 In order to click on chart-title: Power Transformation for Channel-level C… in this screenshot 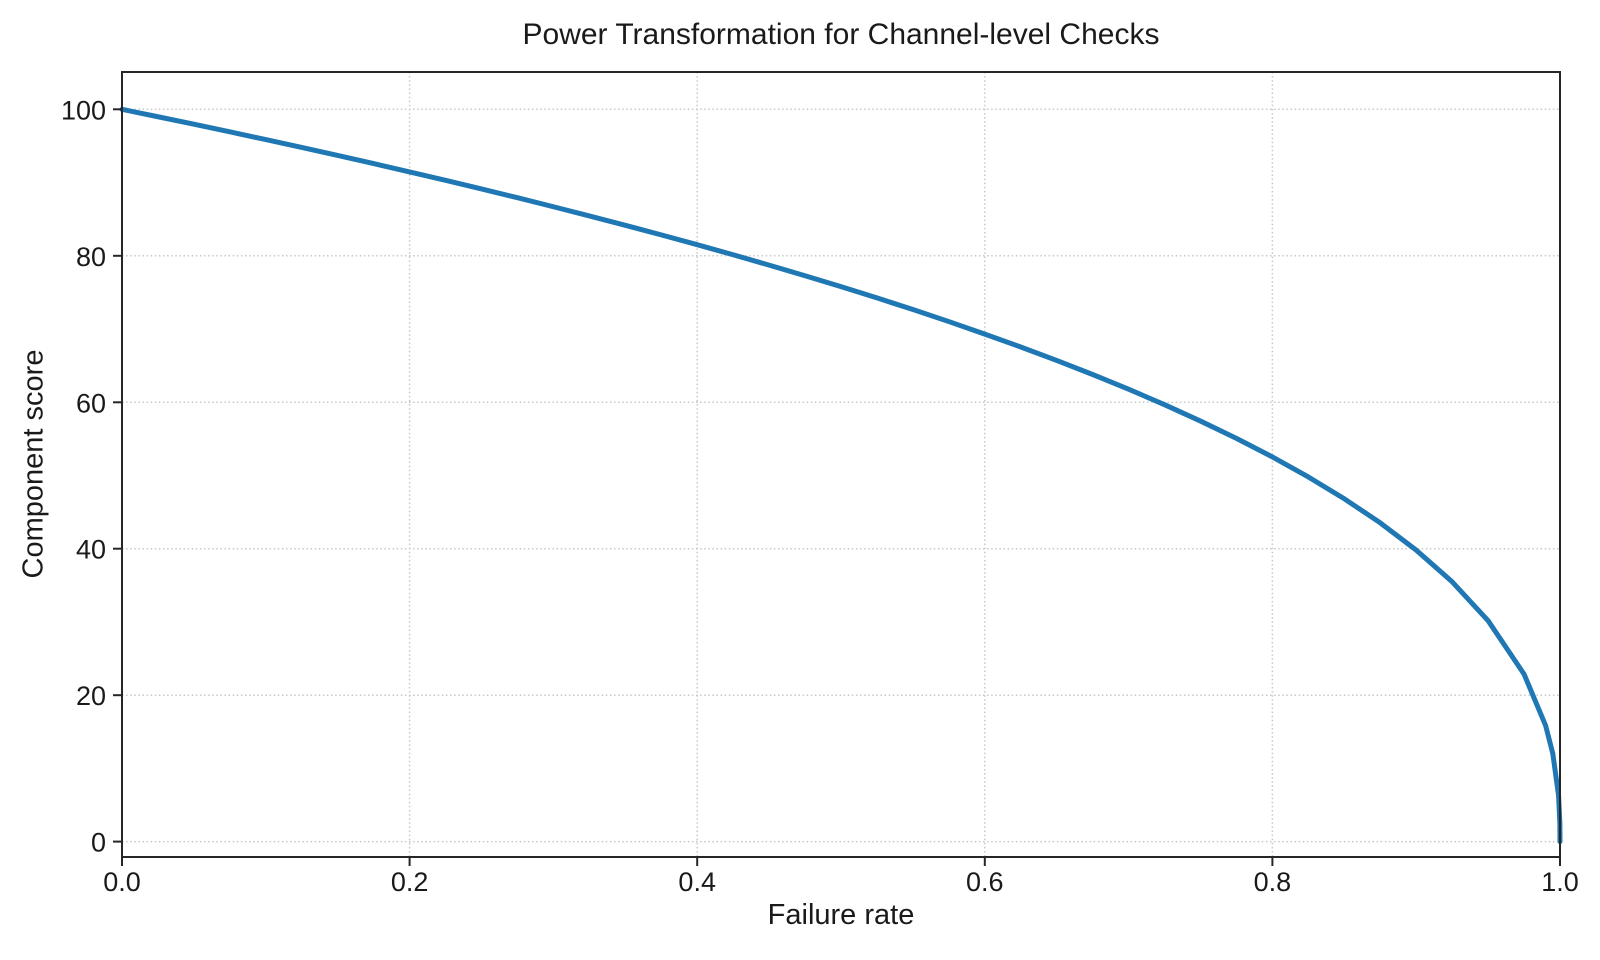, I will do `click(841, 34)`.